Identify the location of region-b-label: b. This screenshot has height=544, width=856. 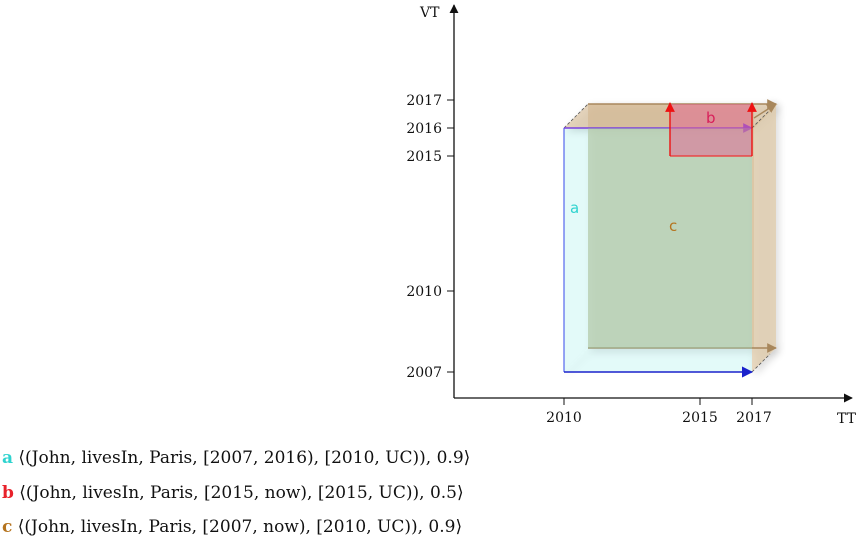
(711, 118).